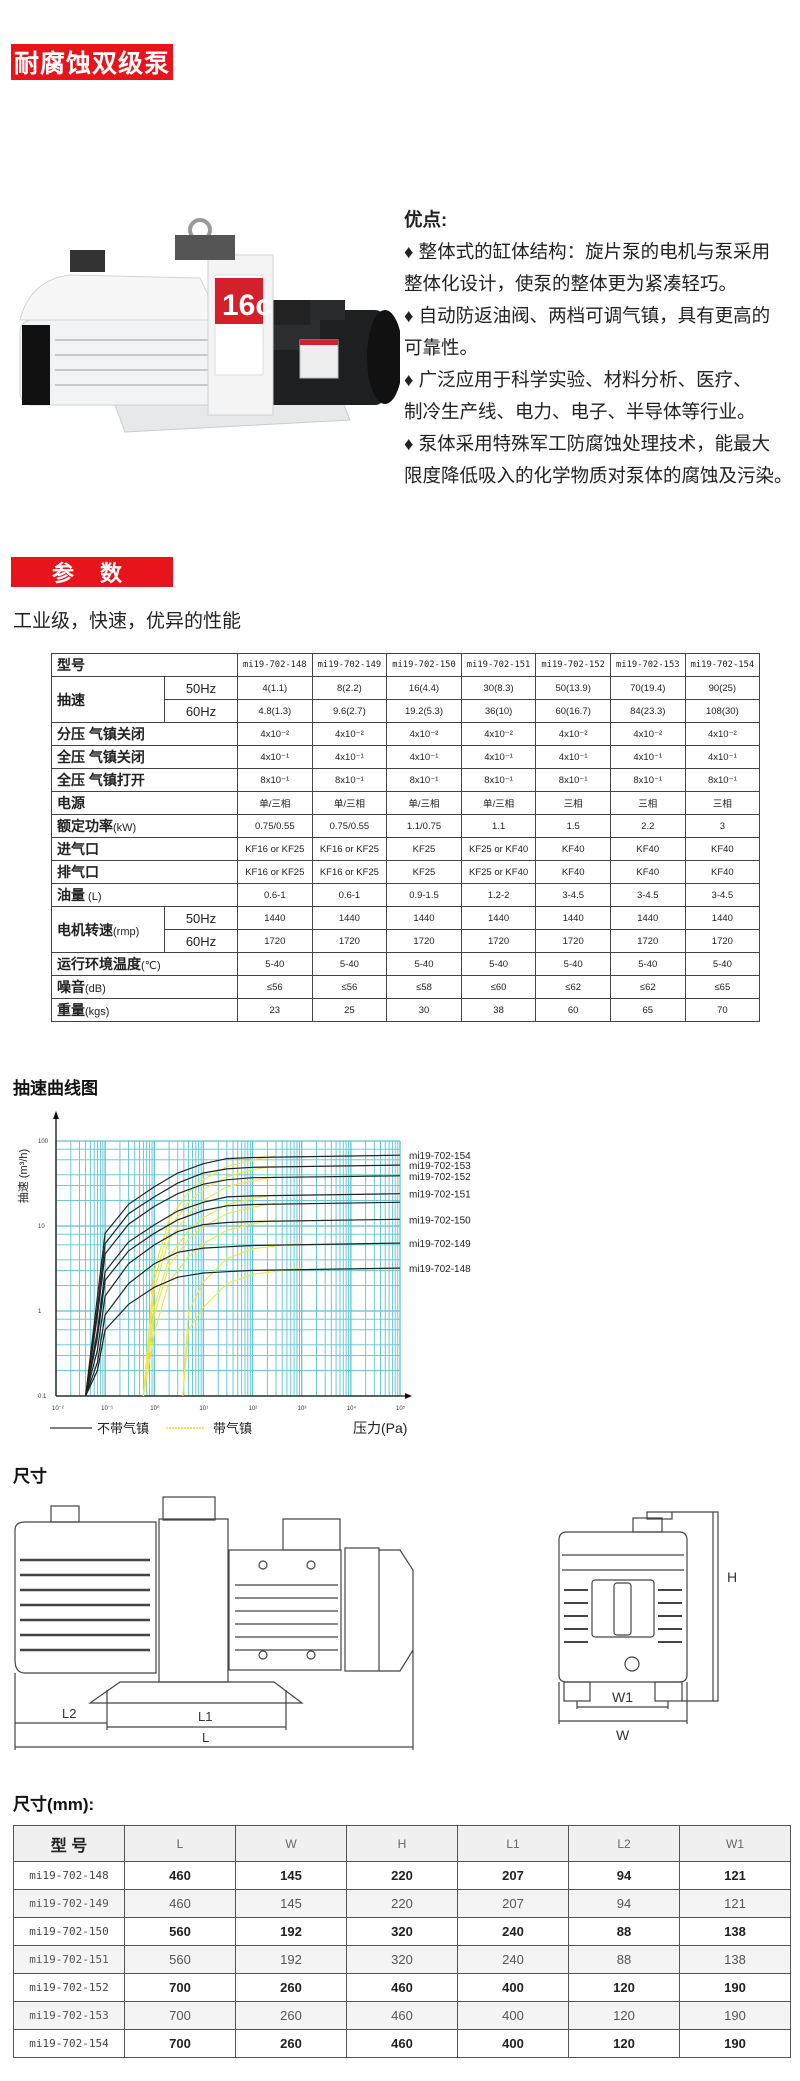  What do you see at coordinates (401, 1408) in the screenshot?
I see `x-tick-label: 10⁵` at bounding box center [401, 1408].